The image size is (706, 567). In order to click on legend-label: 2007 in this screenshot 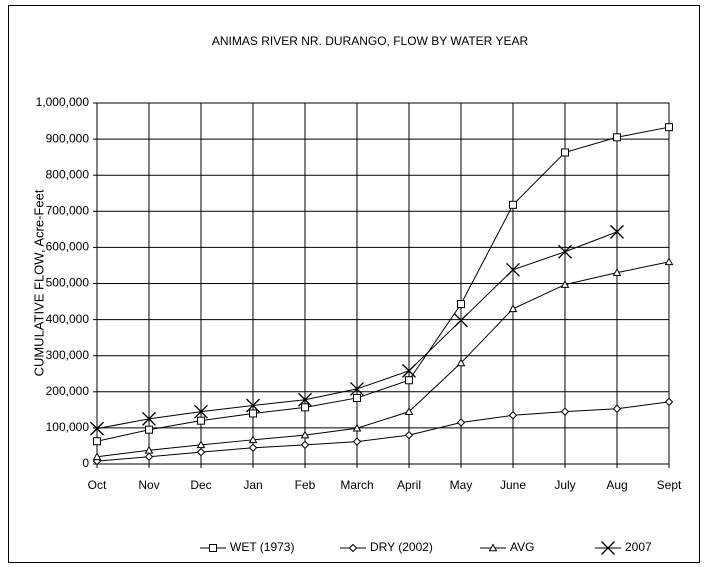, I will do `click(638, 547)`.